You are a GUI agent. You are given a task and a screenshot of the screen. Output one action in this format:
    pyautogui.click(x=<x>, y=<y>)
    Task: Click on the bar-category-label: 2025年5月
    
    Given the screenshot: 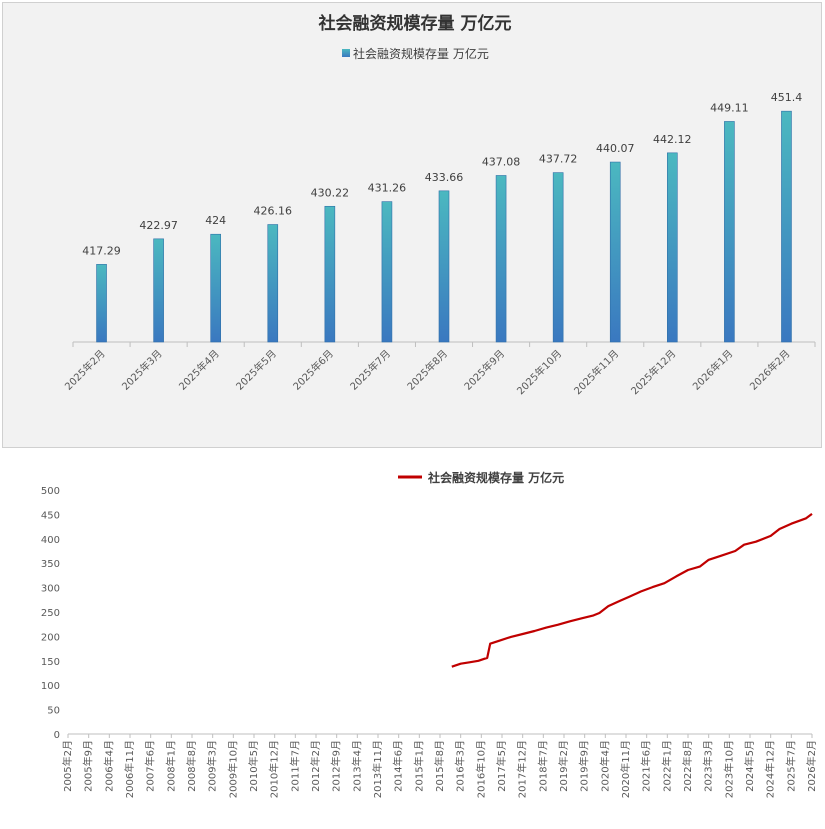 What is the action you would take?
    pyautogui.click(x=256, y=370)
    